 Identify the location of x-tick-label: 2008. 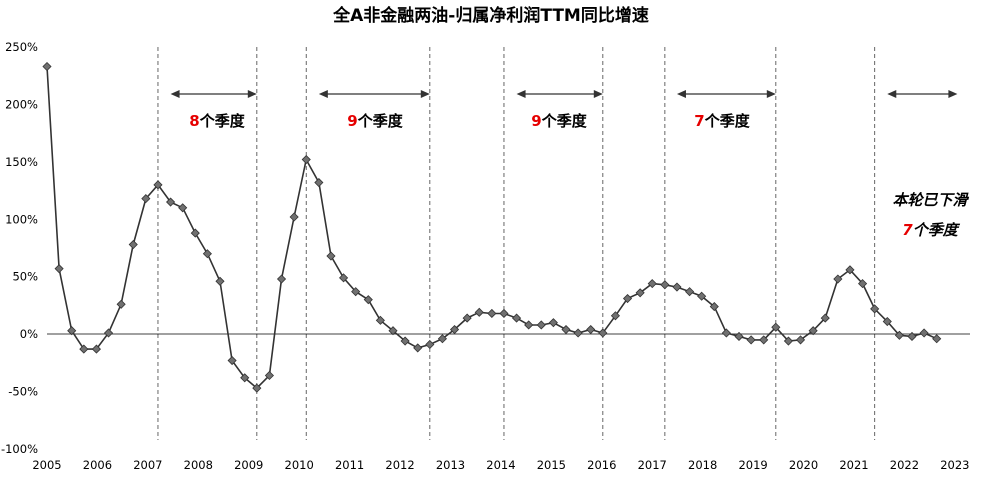
(198, 465).